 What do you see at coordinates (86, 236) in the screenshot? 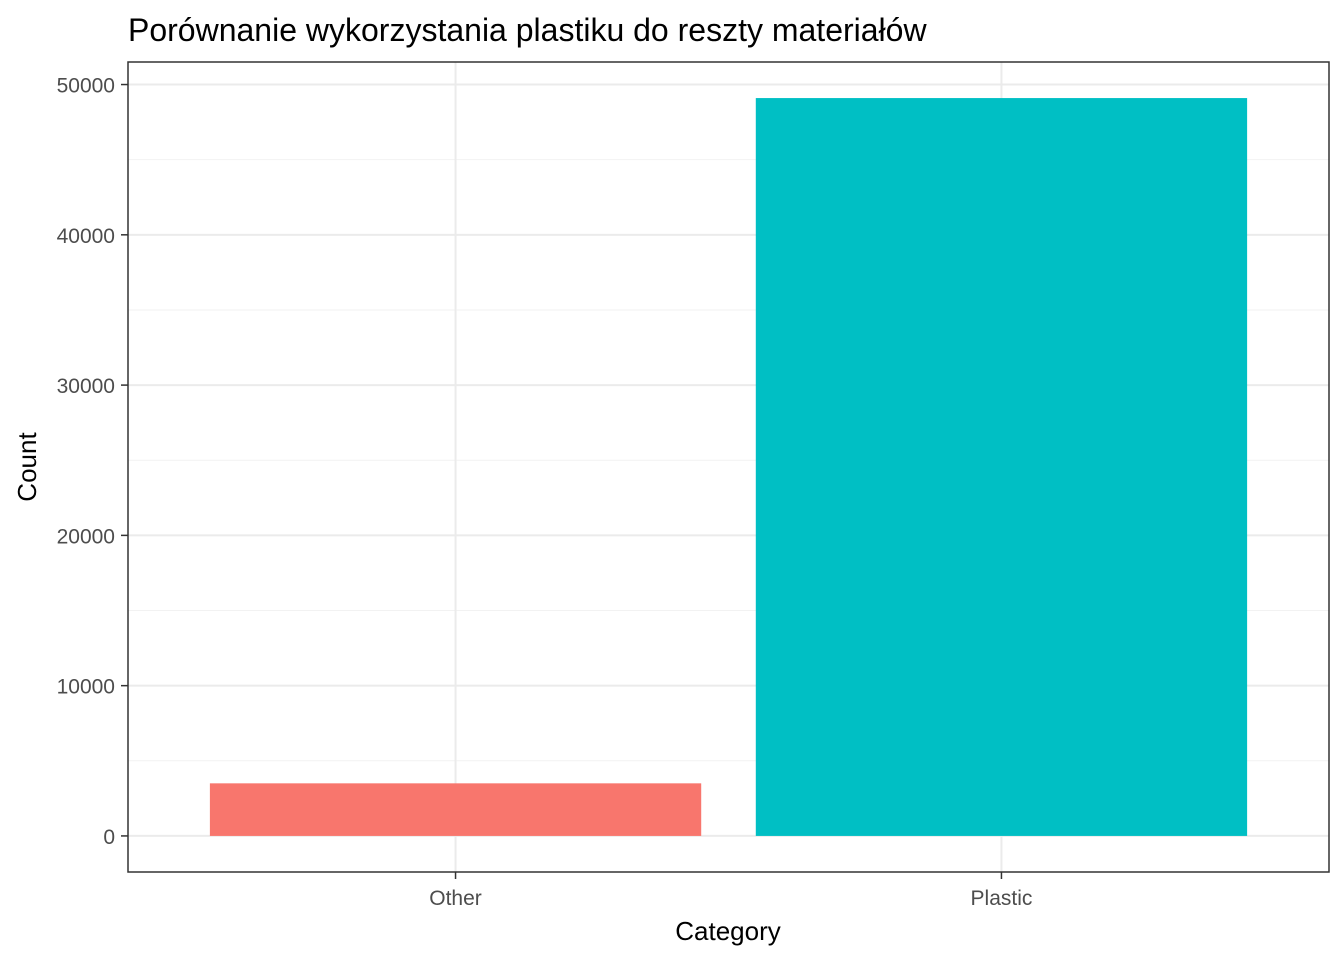
I see `y-tick-label: 40000` at bounding box center [86, 236].